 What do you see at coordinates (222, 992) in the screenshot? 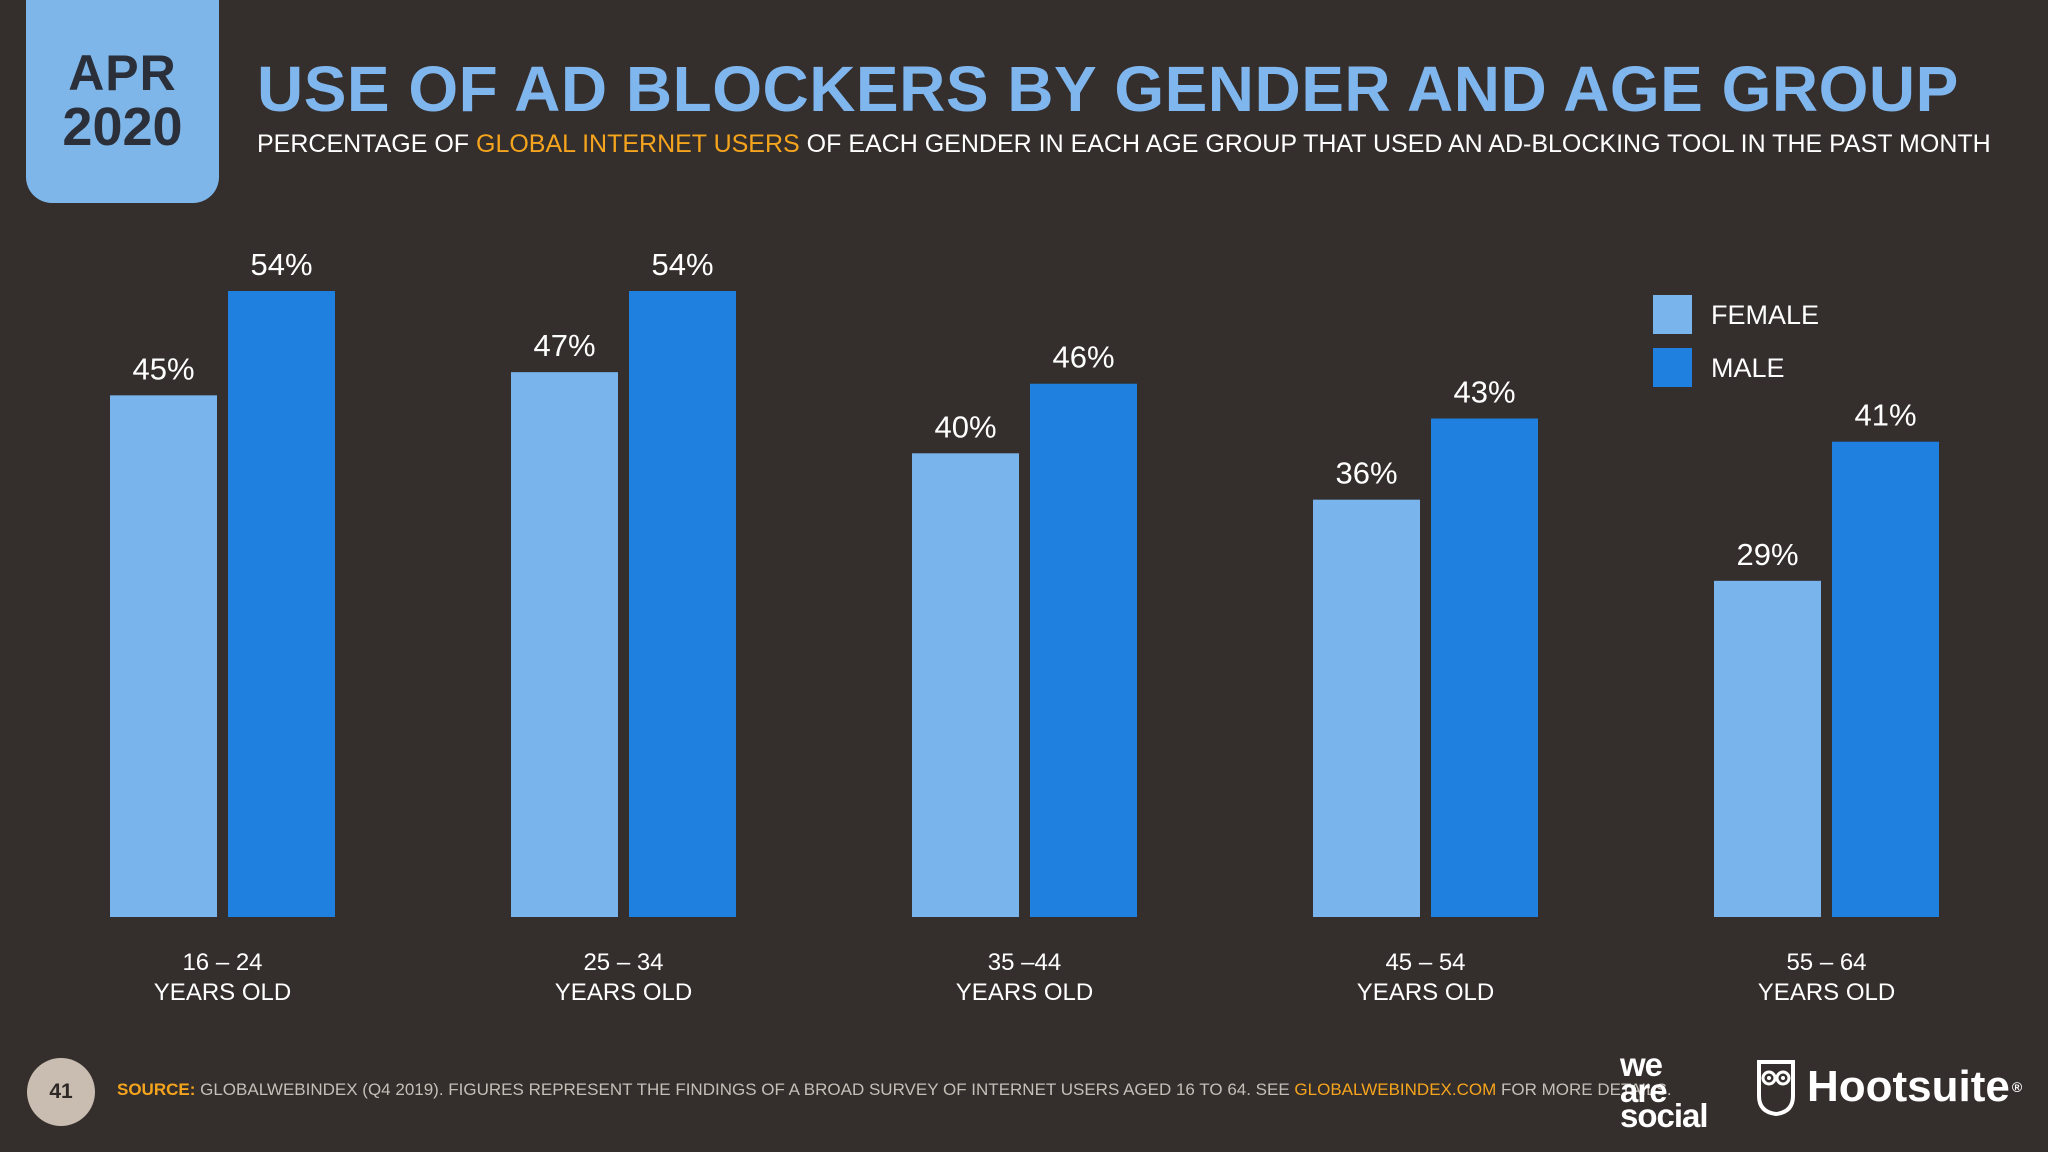
I see `x-tick-label-0-1: YEARS OLD` at bounding box center [222, 992].